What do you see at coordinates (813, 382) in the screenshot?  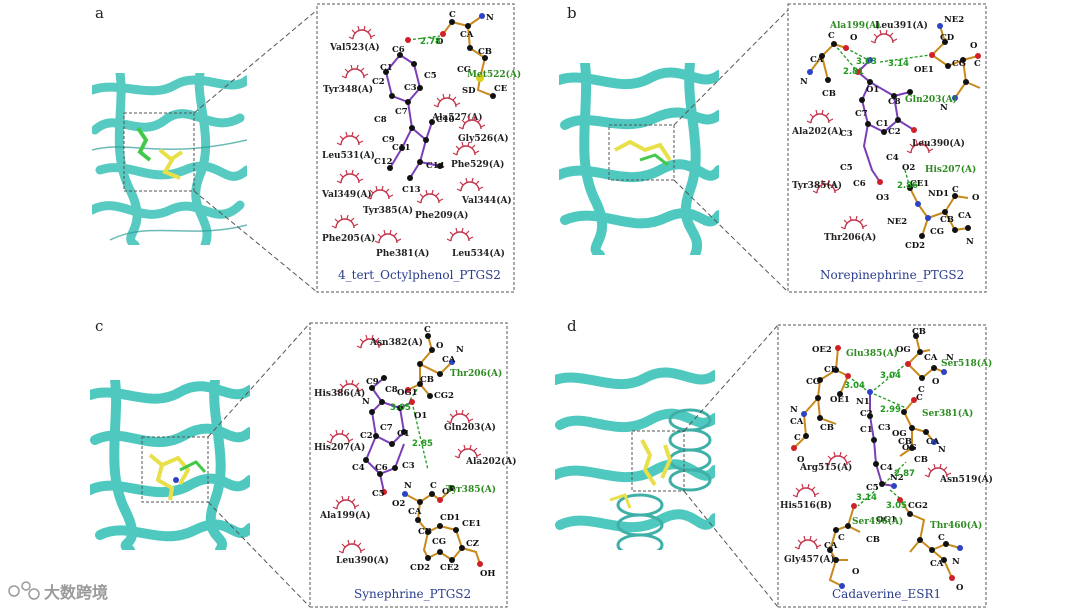 I see `atom-label: CG` at bounding box center [813, 382].